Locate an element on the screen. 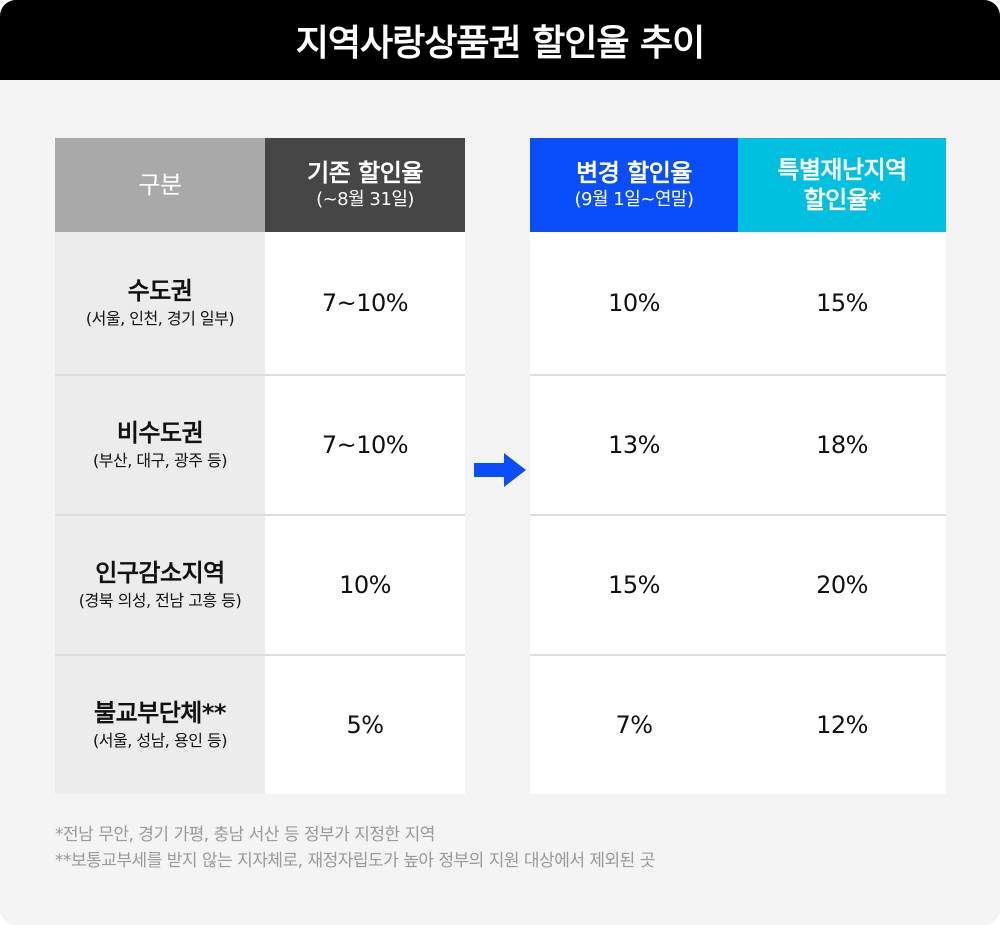 This screenshot has height=925, width=1000. rate-value: 13% is located at coordinates (634, 445).